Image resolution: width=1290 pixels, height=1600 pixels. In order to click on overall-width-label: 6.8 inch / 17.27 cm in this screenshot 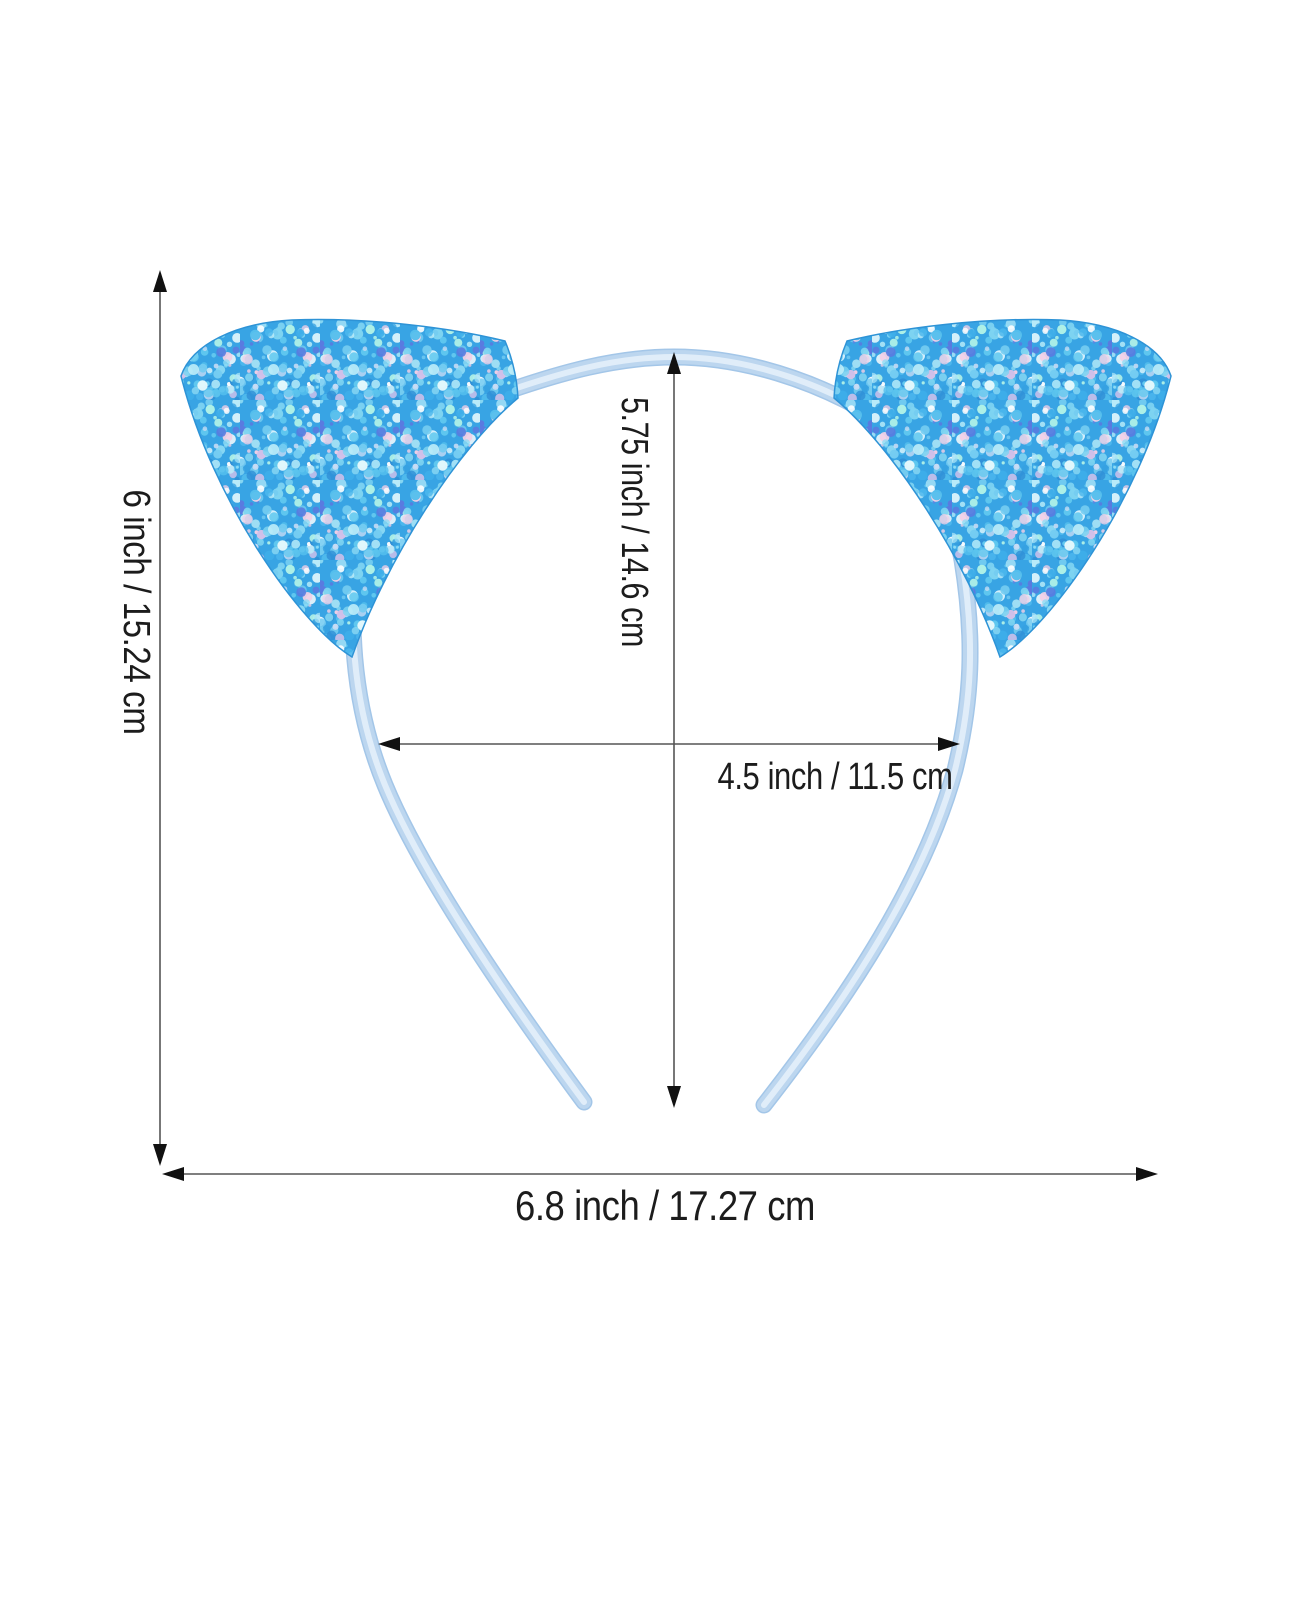, I will do `click(665, 1205)`.